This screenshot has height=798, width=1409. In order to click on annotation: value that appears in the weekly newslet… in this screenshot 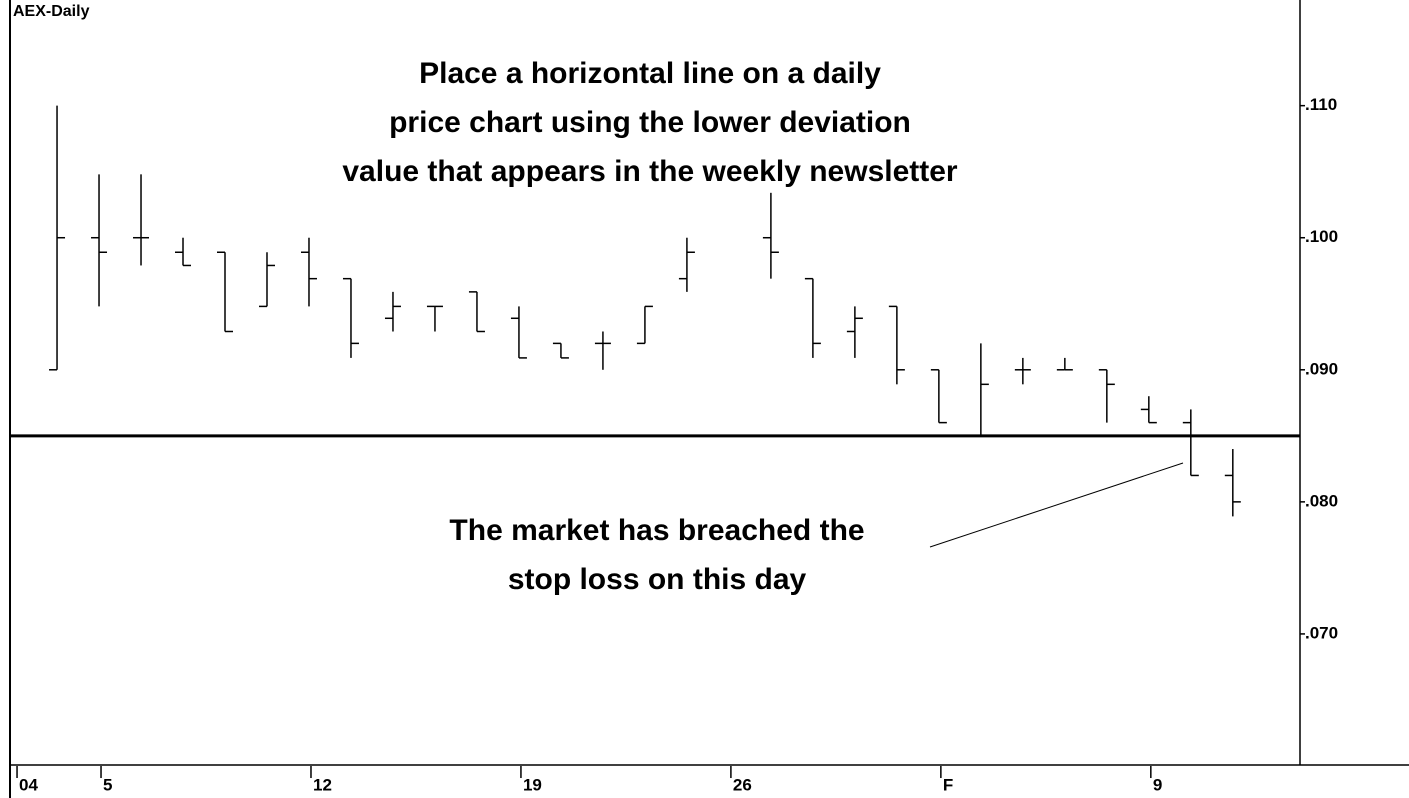, I will do `click(650, 171)`.